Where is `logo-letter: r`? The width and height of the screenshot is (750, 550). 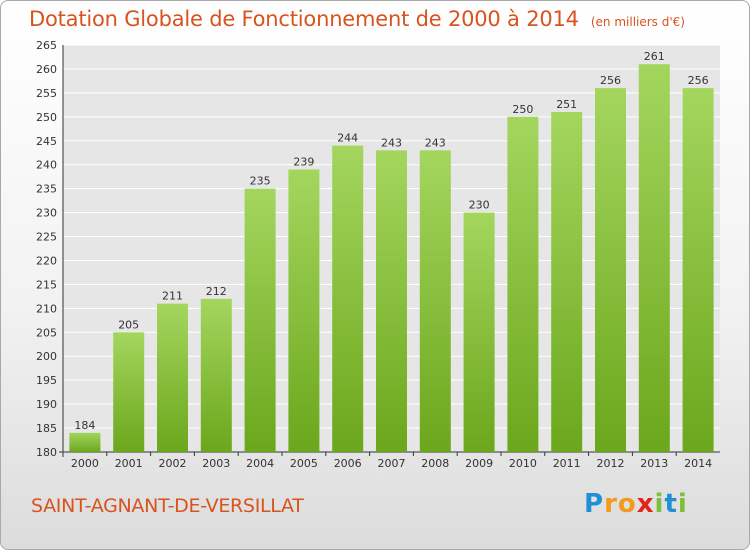
logo-letter: r is located at coordinates (611, 504).